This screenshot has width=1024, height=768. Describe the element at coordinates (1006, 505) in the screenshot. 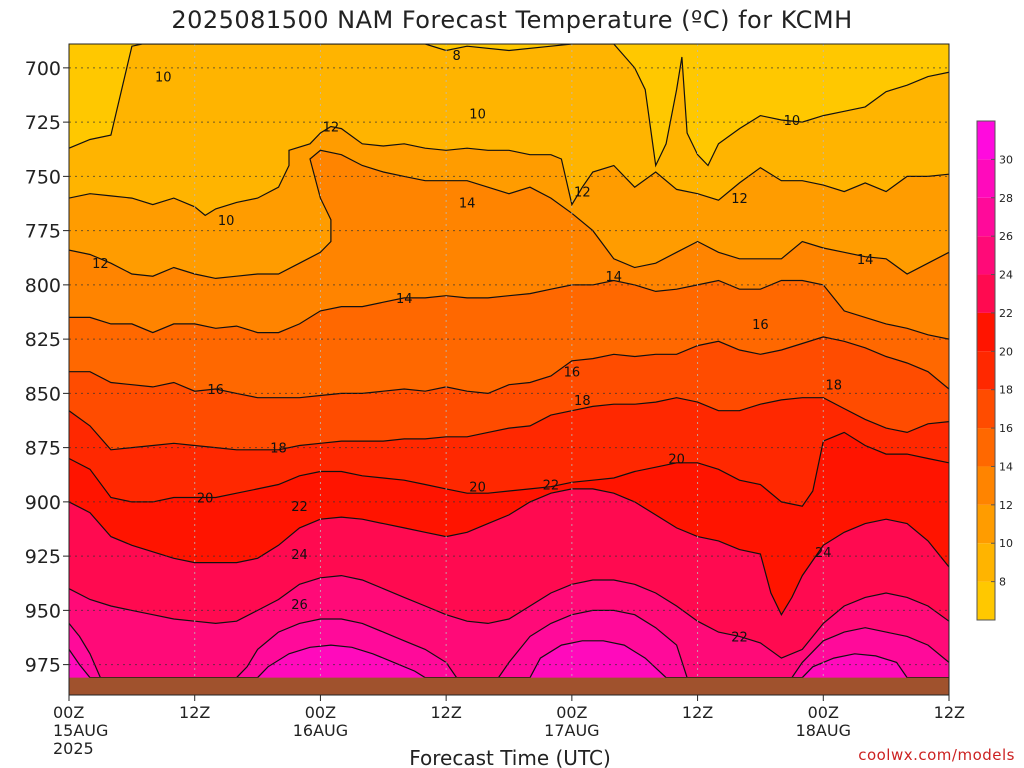

I see `colorbar-label-12: 12` at that location.